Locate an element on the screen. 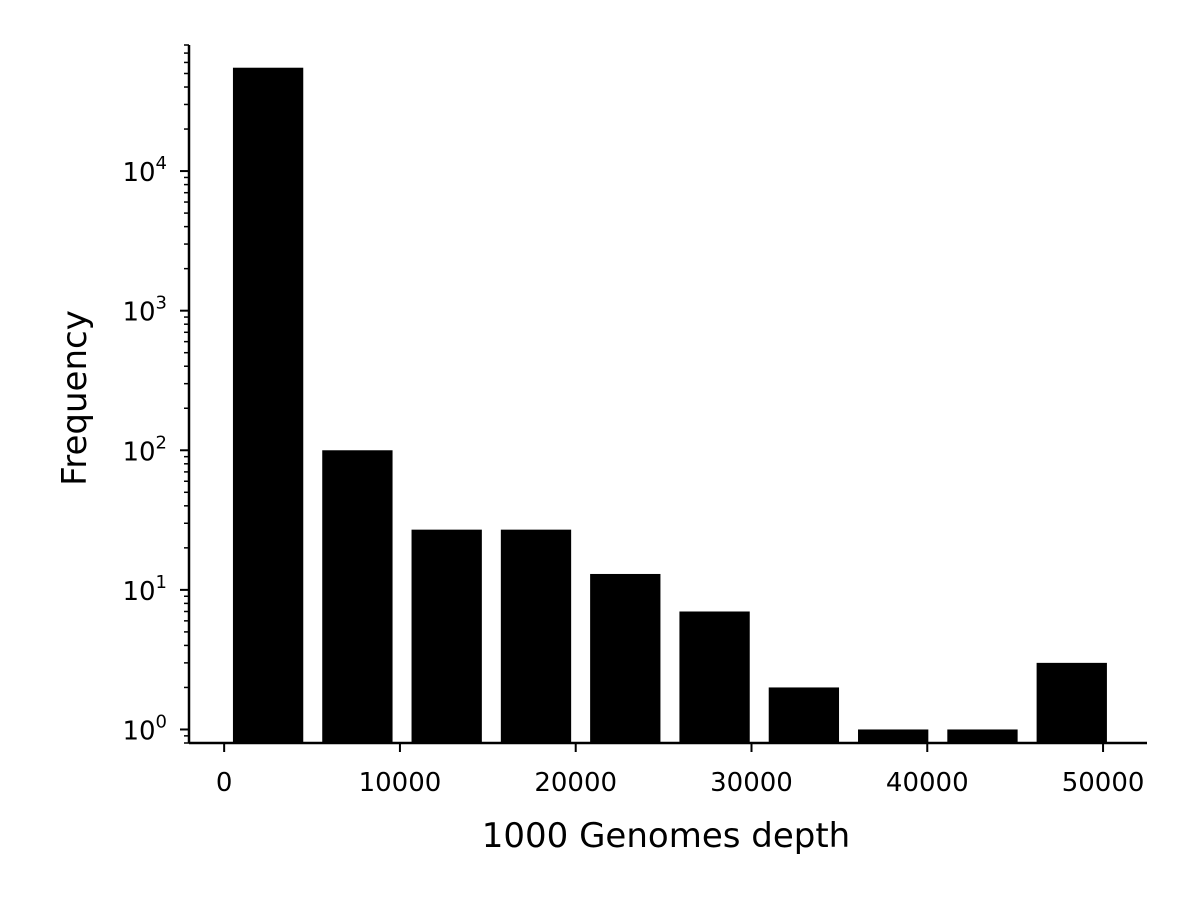  x-tick-label: 10000 is located at coordinates (400, 783).